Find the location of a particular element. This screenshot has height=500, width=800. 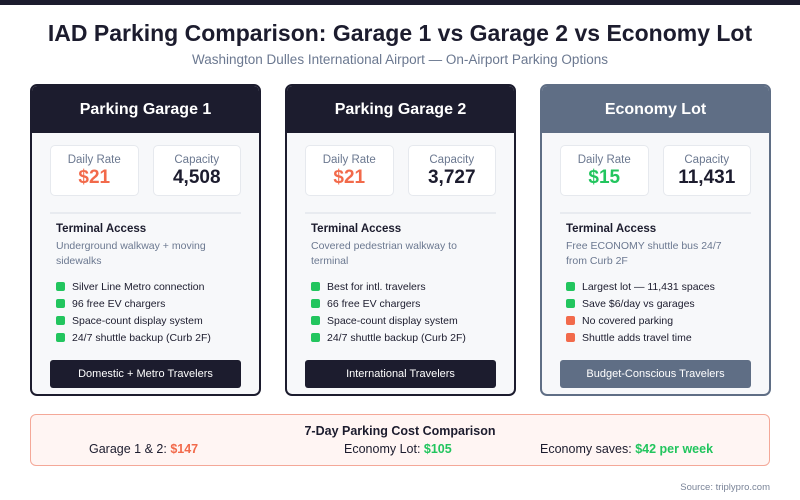

traveler-type-button: International Travelers is located at coordinates (400, 374).